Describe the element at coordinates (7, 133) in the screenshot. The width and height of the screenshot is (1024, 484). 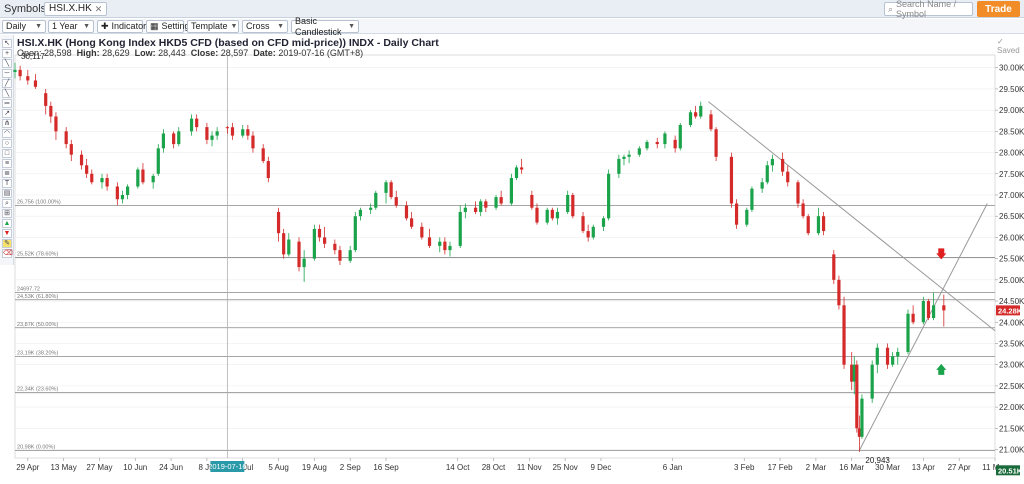
I see `arc-icon: ◠` at that location.